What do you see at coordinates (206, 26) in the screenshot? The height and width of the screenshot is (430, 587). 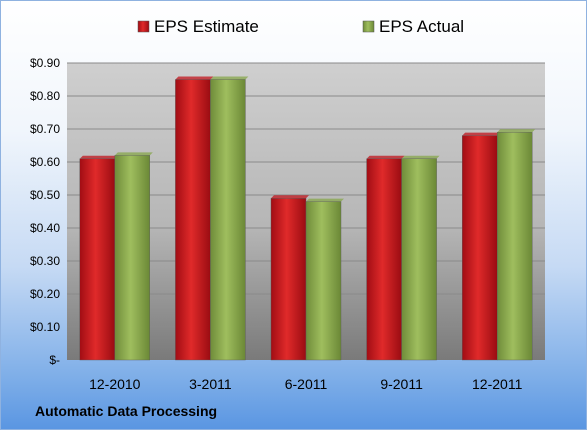 I see `legend-label: EPS Estimate` at bounding box center [206, 26].